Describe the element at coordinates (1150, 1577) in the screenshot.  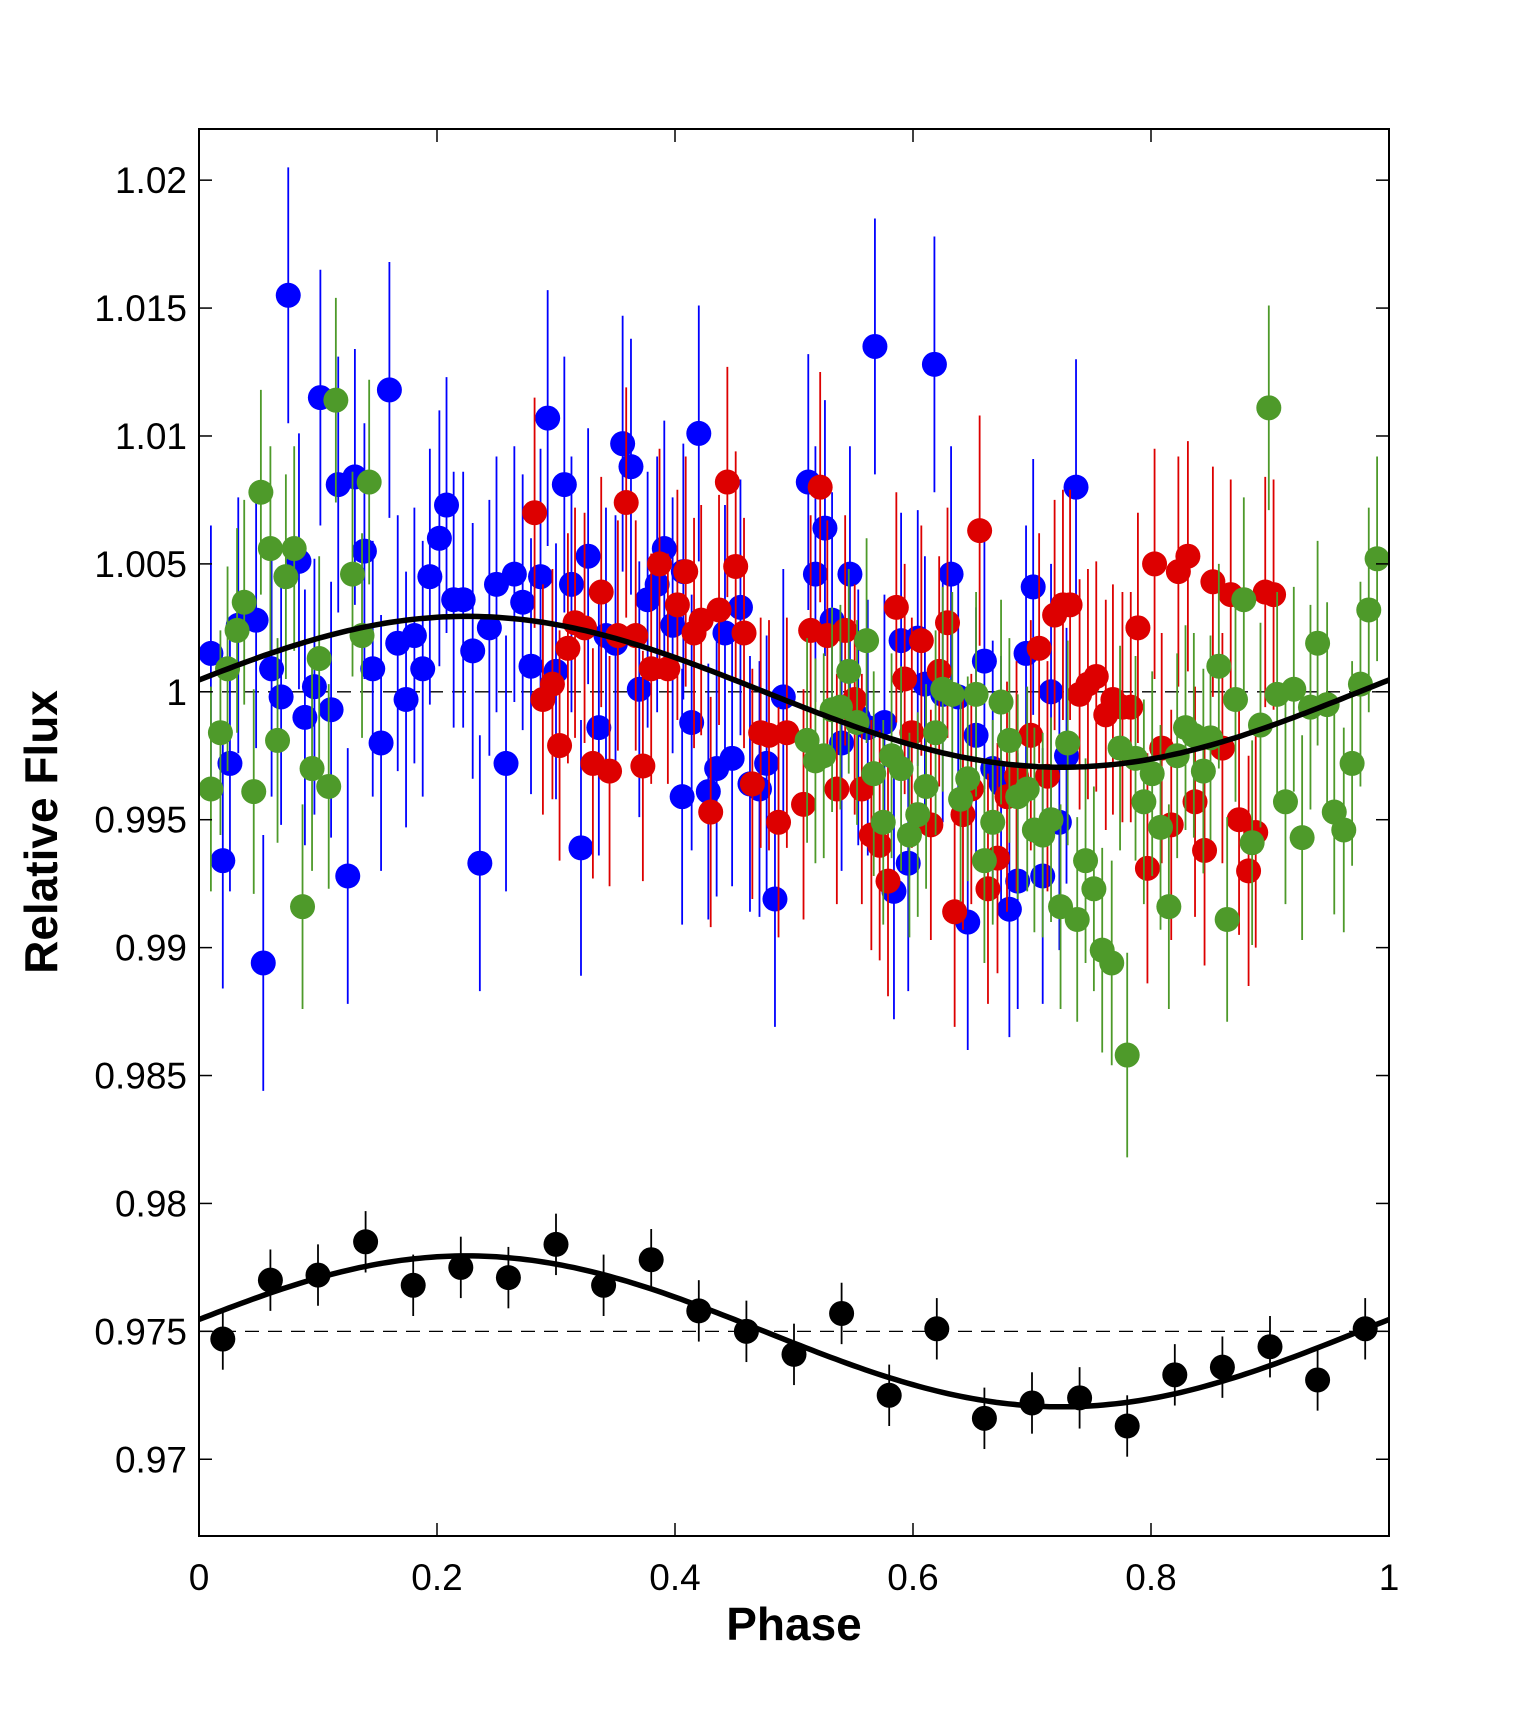
I see `x-tick-label: 0.8` at that location.